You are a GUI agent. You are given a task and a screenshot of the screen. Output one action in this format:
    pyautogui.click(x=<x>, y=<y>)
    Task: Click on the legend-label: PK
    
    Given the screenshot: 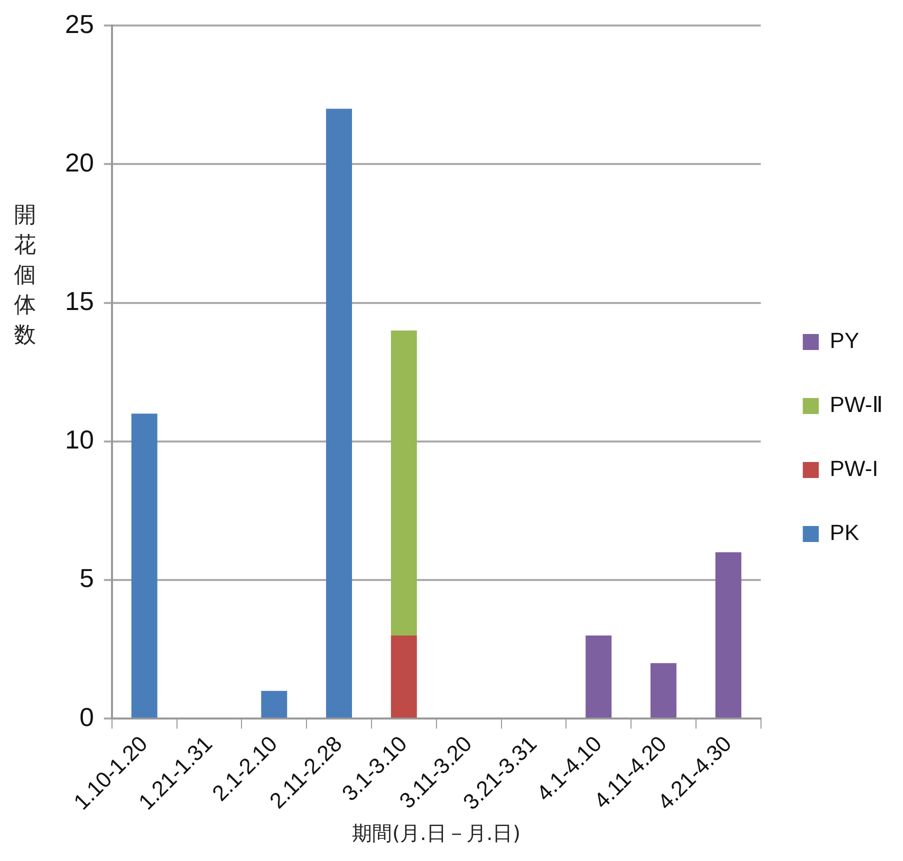 What is the action you would take?
    pyautogui.click(x=845, y=533)
    